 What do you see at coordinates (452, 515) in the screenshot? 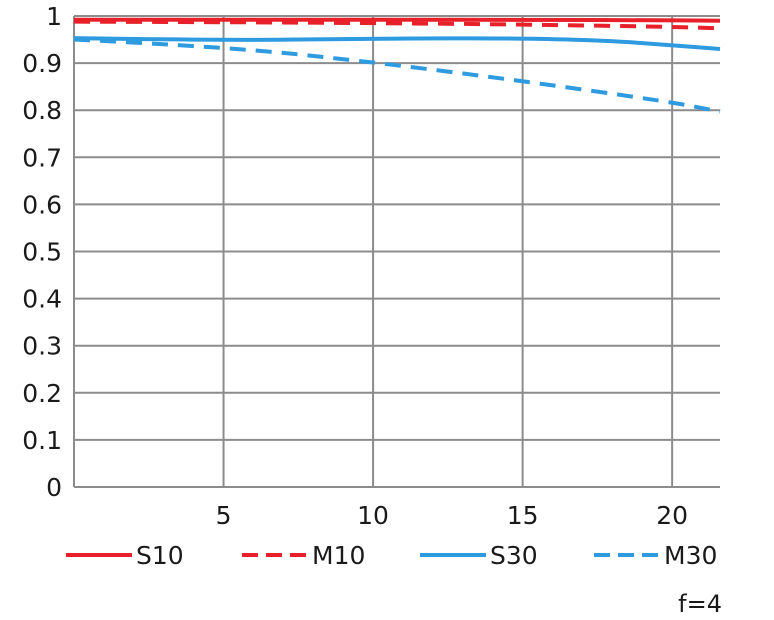
I see `x-axis-ticks: 5 10 15 20` at bounding box center [452, 515].